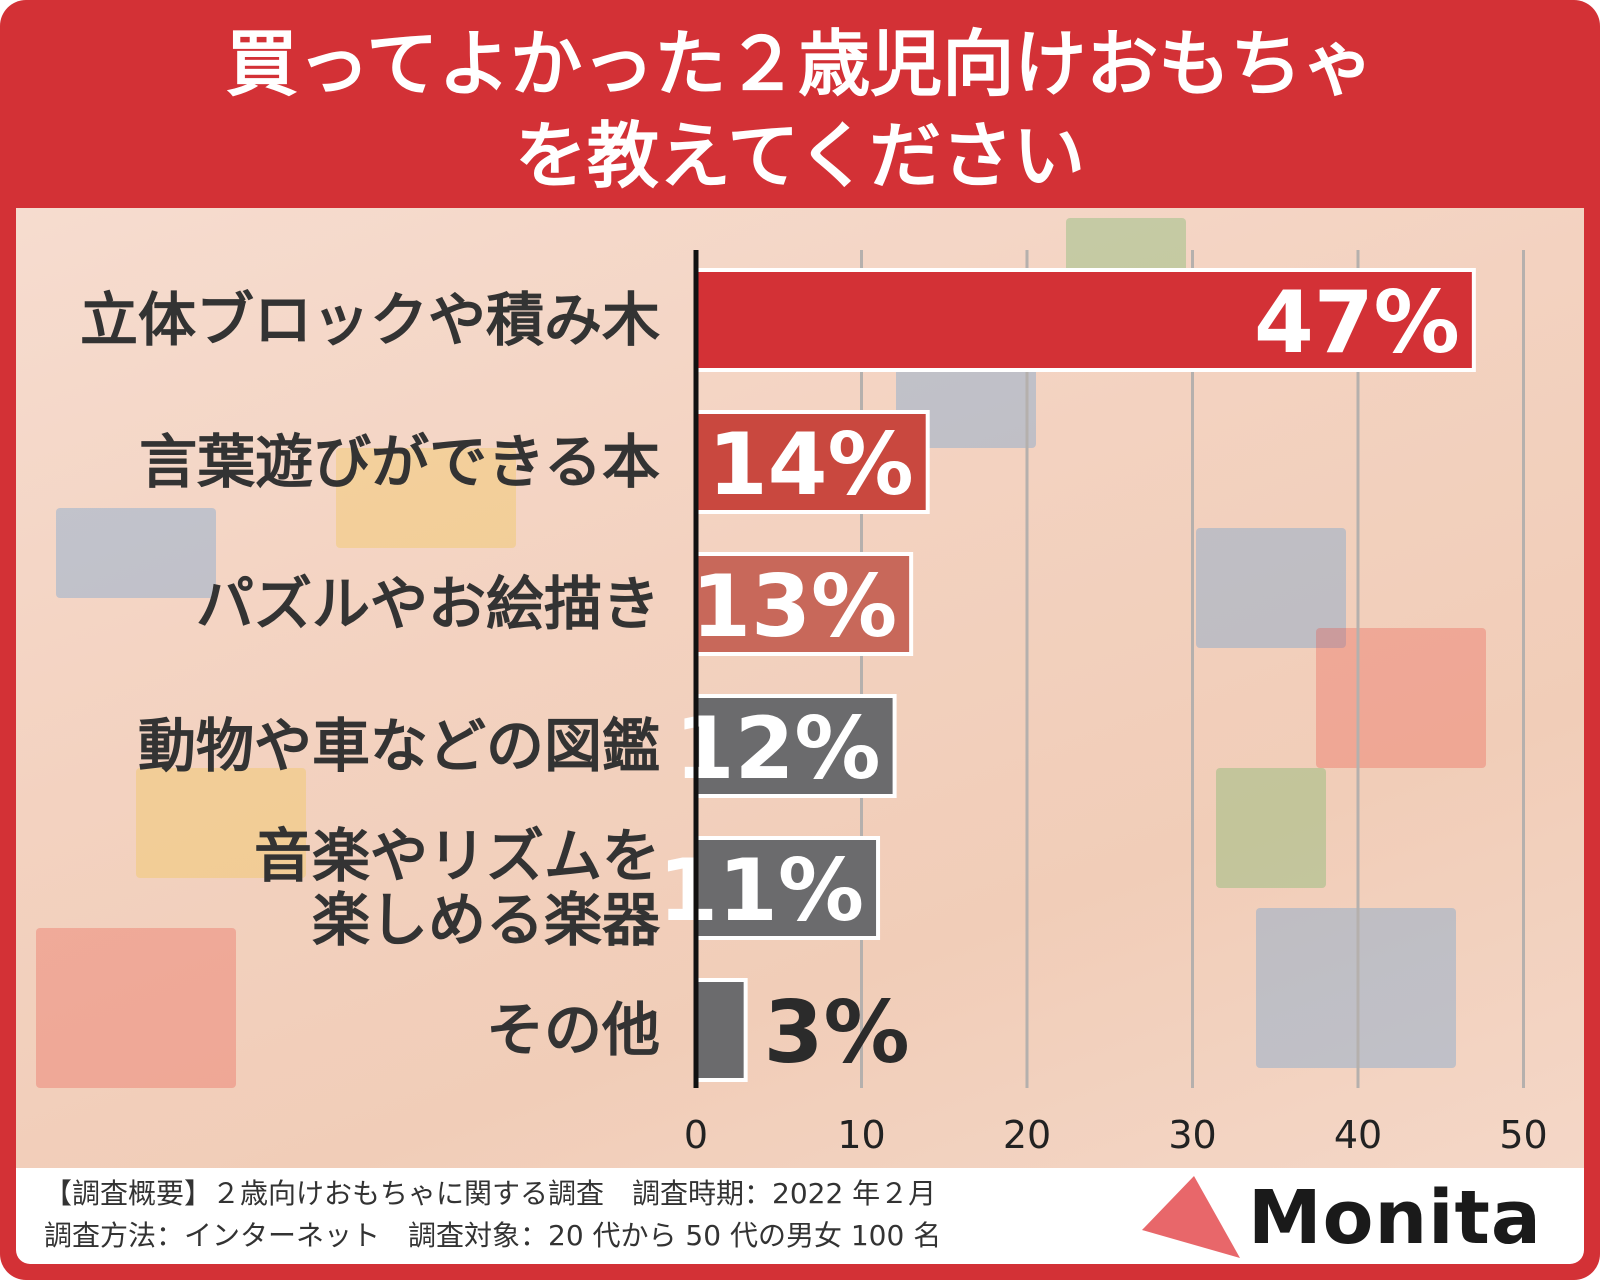  Describe the element at coordinates (1357, 323) in the screenshot. I see `bar-value-label: 47%` at that location.